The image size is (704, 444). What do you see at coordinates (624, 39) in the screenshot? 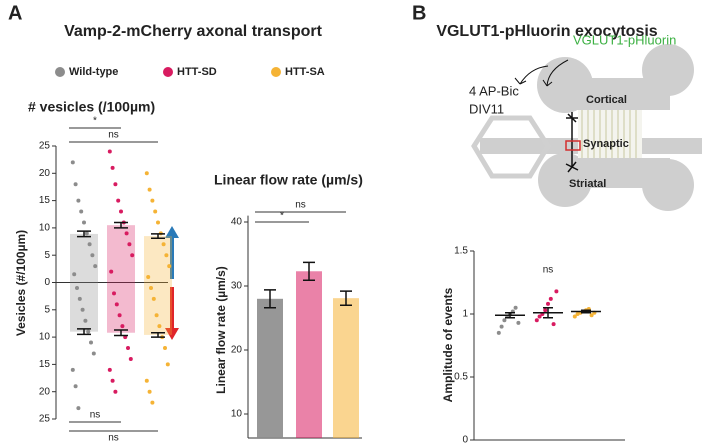
I see `reporter-label: VGLUT1-pHluorin` at bounding box center [624, 39].